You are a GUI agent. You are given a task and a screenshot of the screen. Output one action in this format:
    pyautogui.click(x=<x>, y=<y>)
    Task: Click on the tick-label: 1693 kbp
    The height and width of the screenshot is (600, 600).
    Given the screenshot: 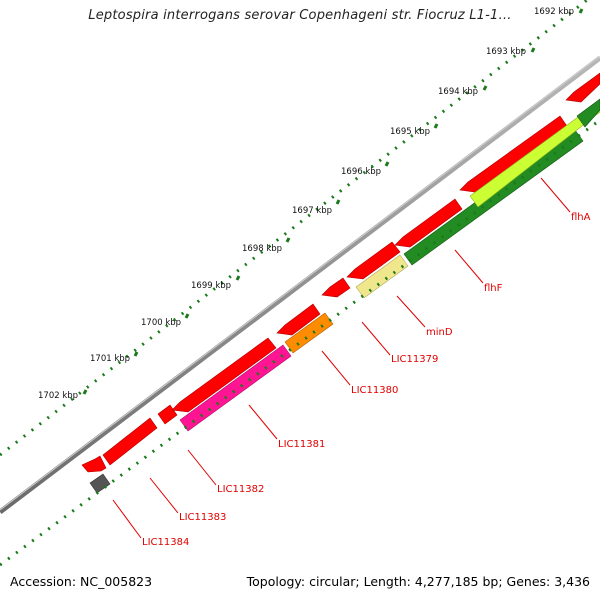 What is the action you would take?
    pyautogui.click(x=506, y=52)
    